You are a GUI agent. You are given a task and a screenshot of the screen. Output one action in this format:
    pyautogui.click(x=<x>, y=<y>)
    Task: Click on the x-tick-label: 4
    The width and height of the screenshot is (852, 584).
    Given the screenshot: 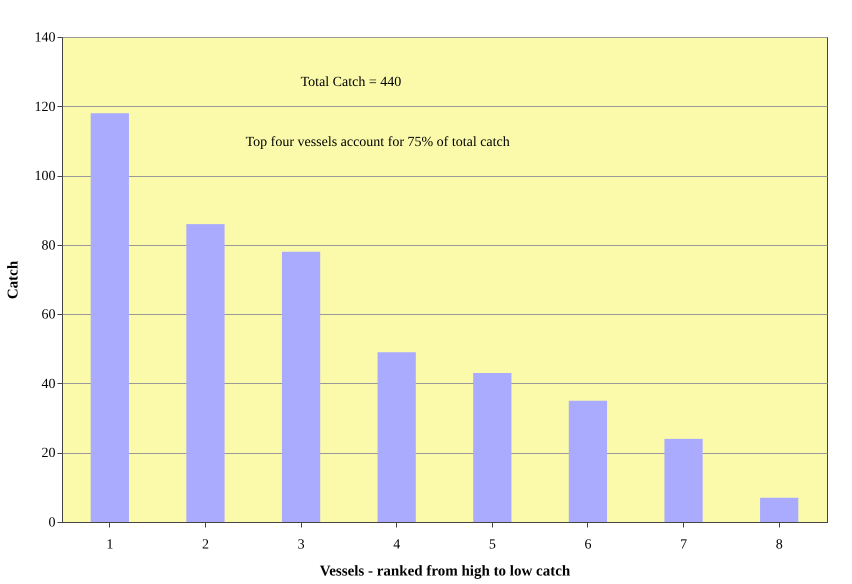 What is the action you would take?
    pyautogui.click(x=396, y=545)
    